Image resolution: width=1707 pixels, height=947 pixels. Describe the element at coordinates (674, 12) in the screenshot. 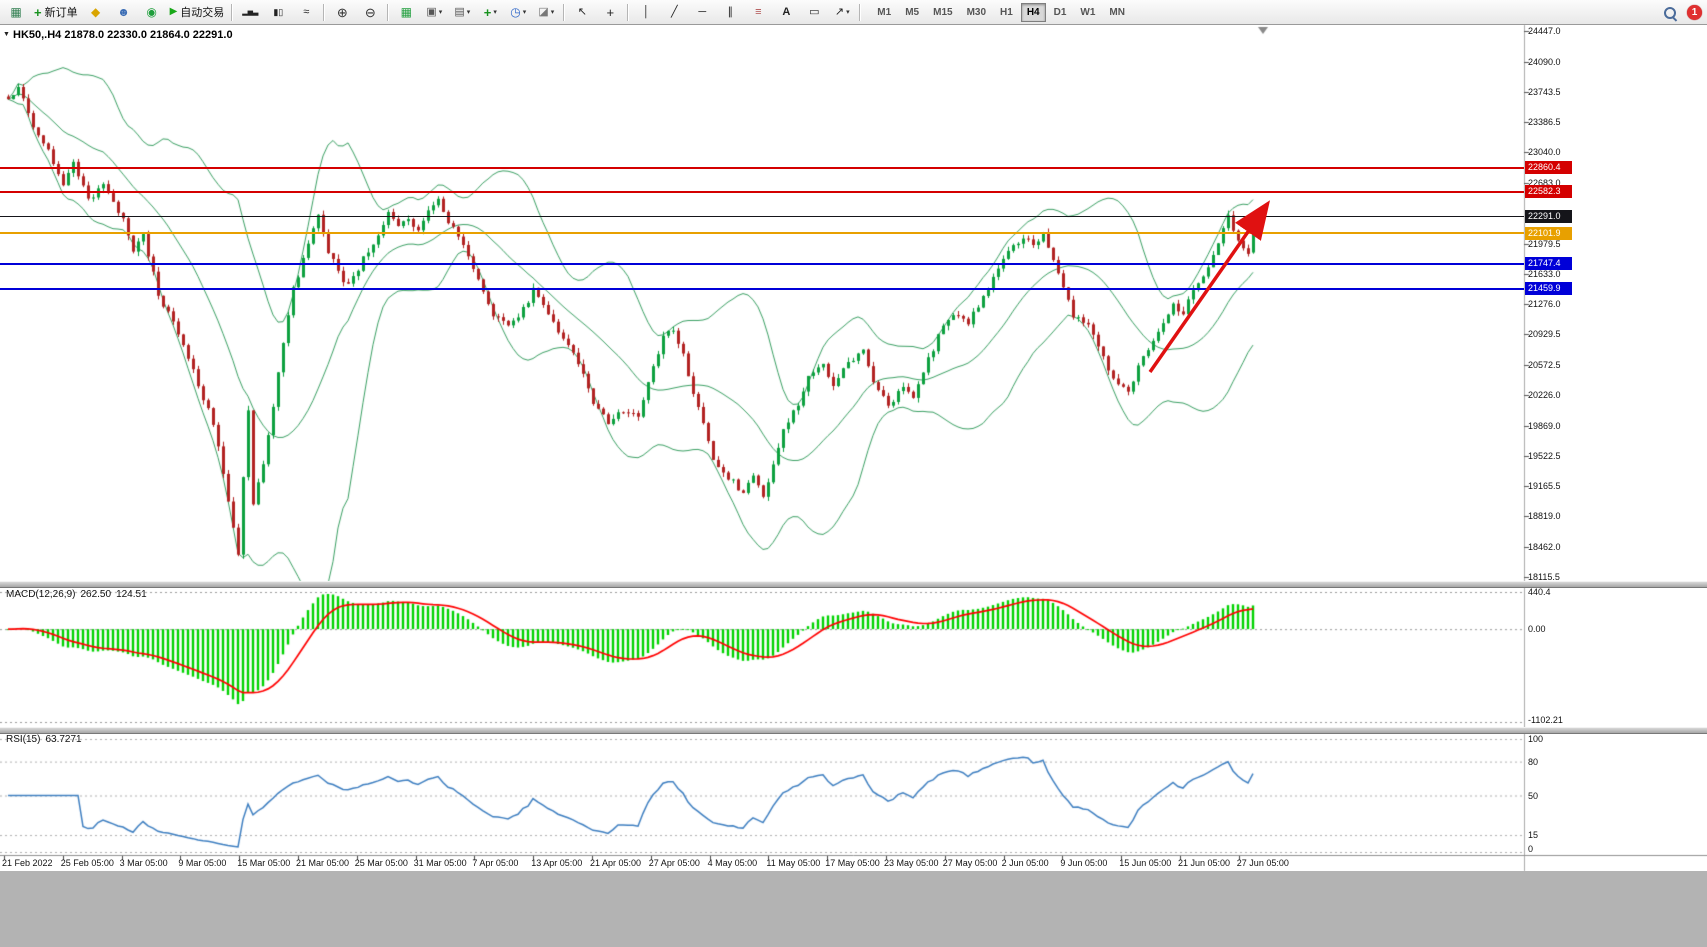

I see `trendline-icon: ╱` at that location.